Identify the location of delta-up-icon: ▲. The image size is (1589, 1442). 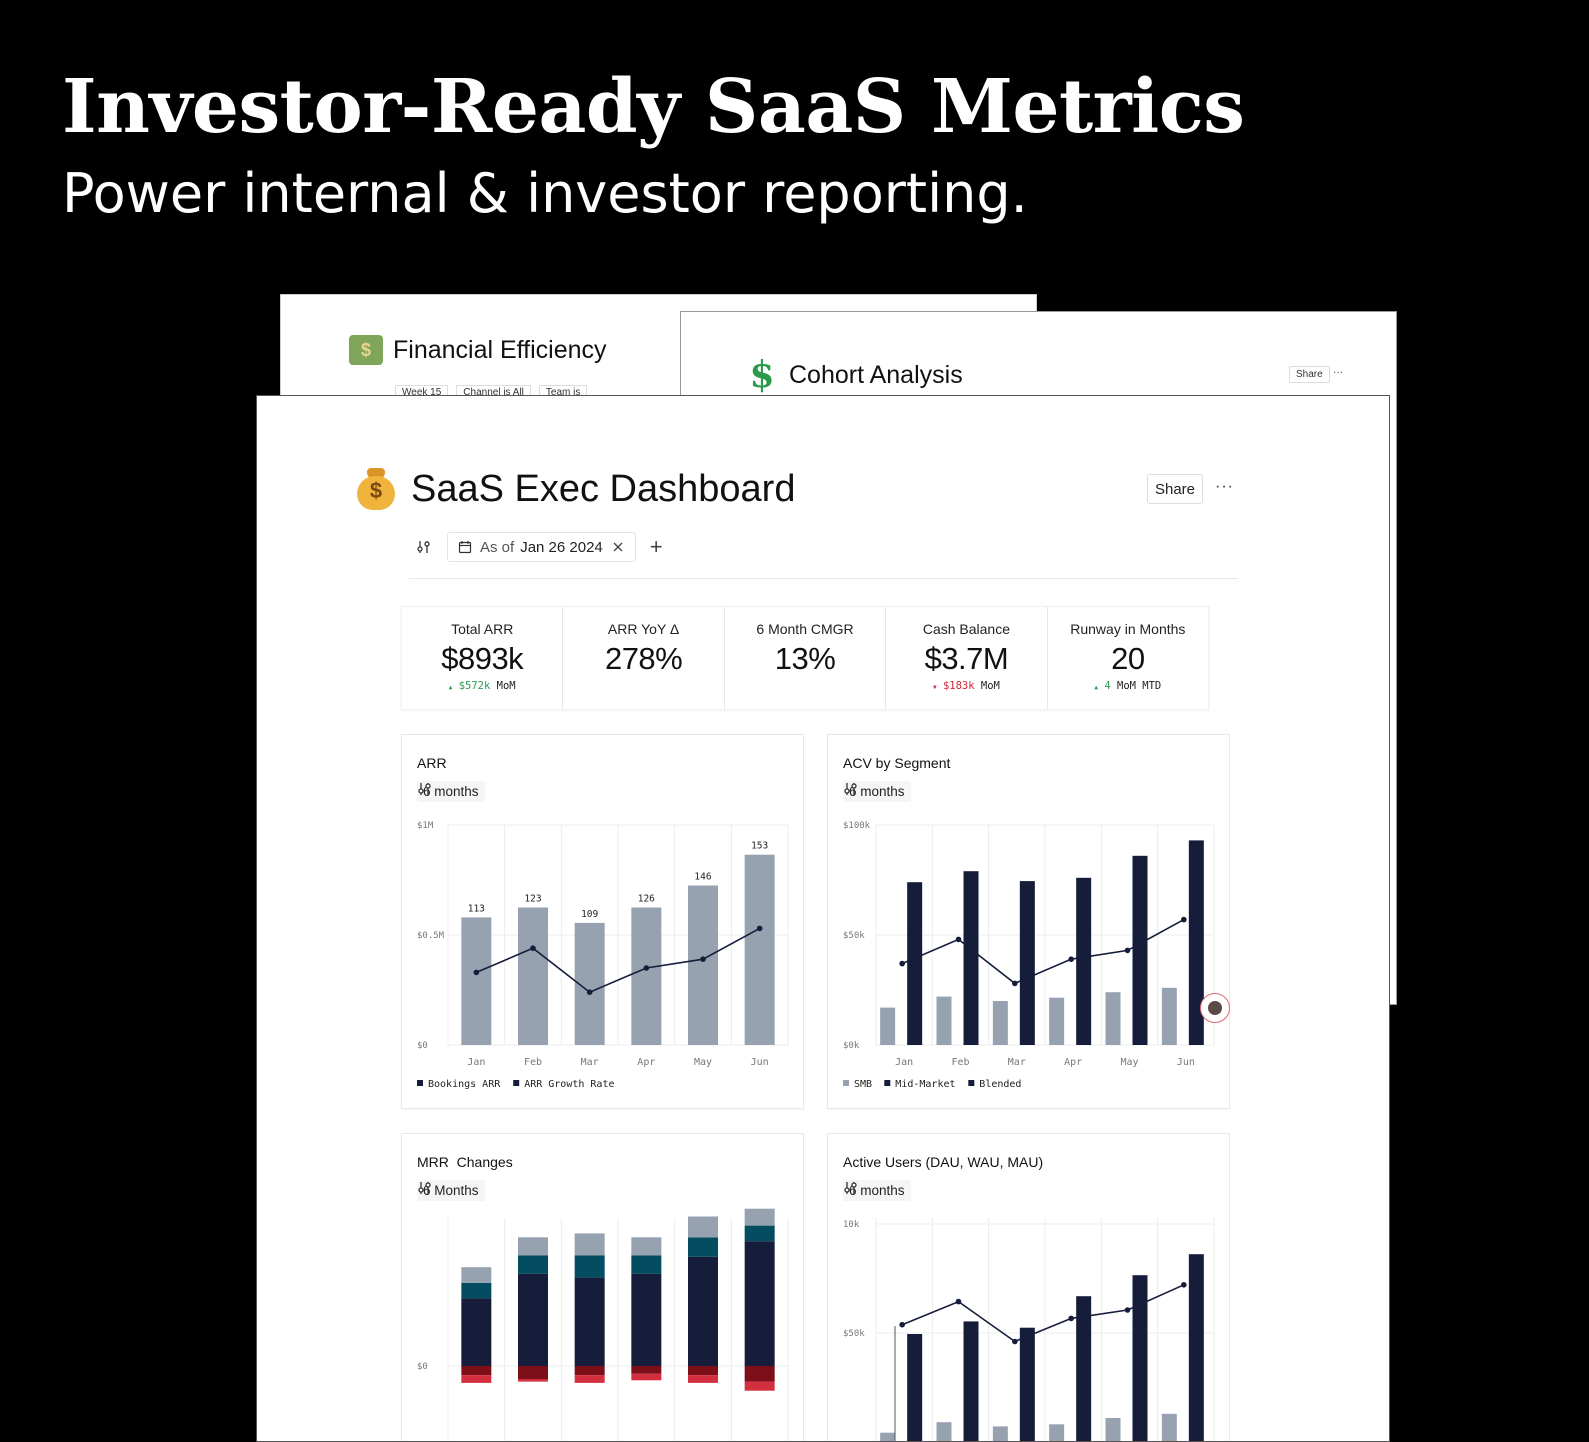
(450, 687).